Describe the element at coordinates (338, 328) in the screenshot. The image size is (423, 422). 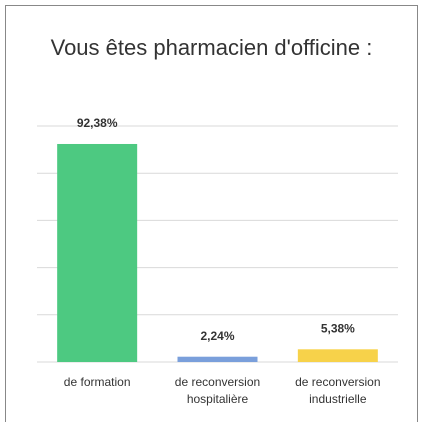
I see `value-label: 5,38%` at that location.